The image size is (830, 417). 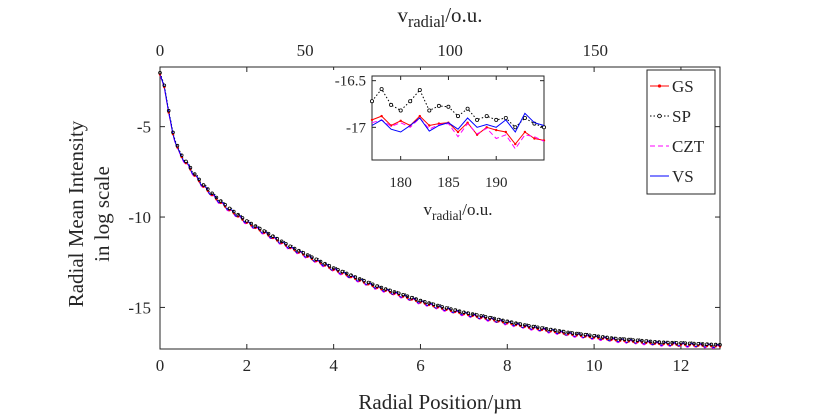 I want to click on legend: GS SP CZT VS, so click(x=681, y=132).